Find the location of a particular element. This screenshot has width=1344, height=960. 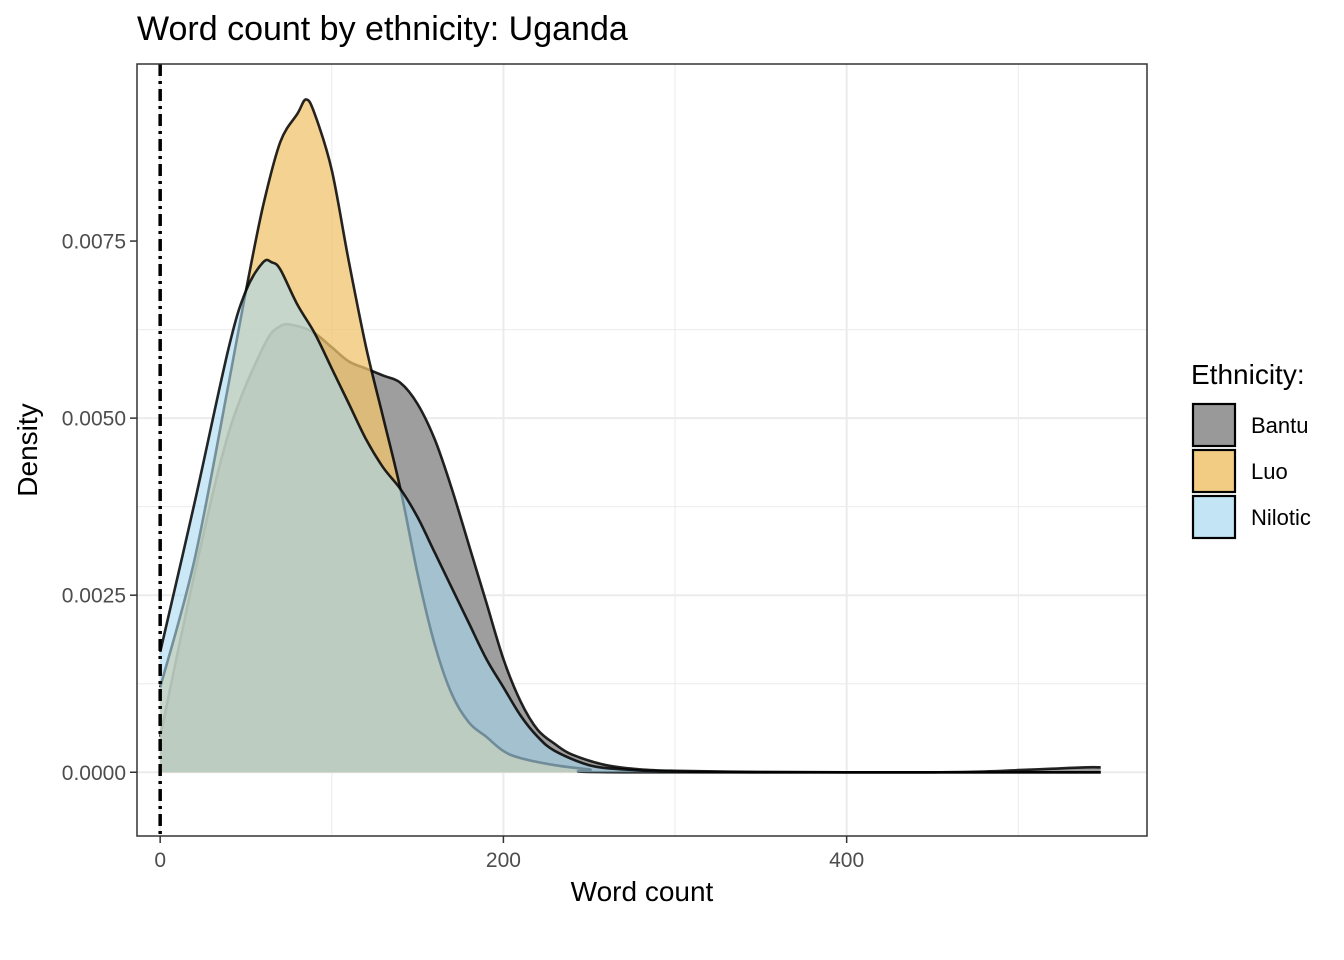

x-axis-ticks: 0 200 400 is located at coordinates (509, 854).